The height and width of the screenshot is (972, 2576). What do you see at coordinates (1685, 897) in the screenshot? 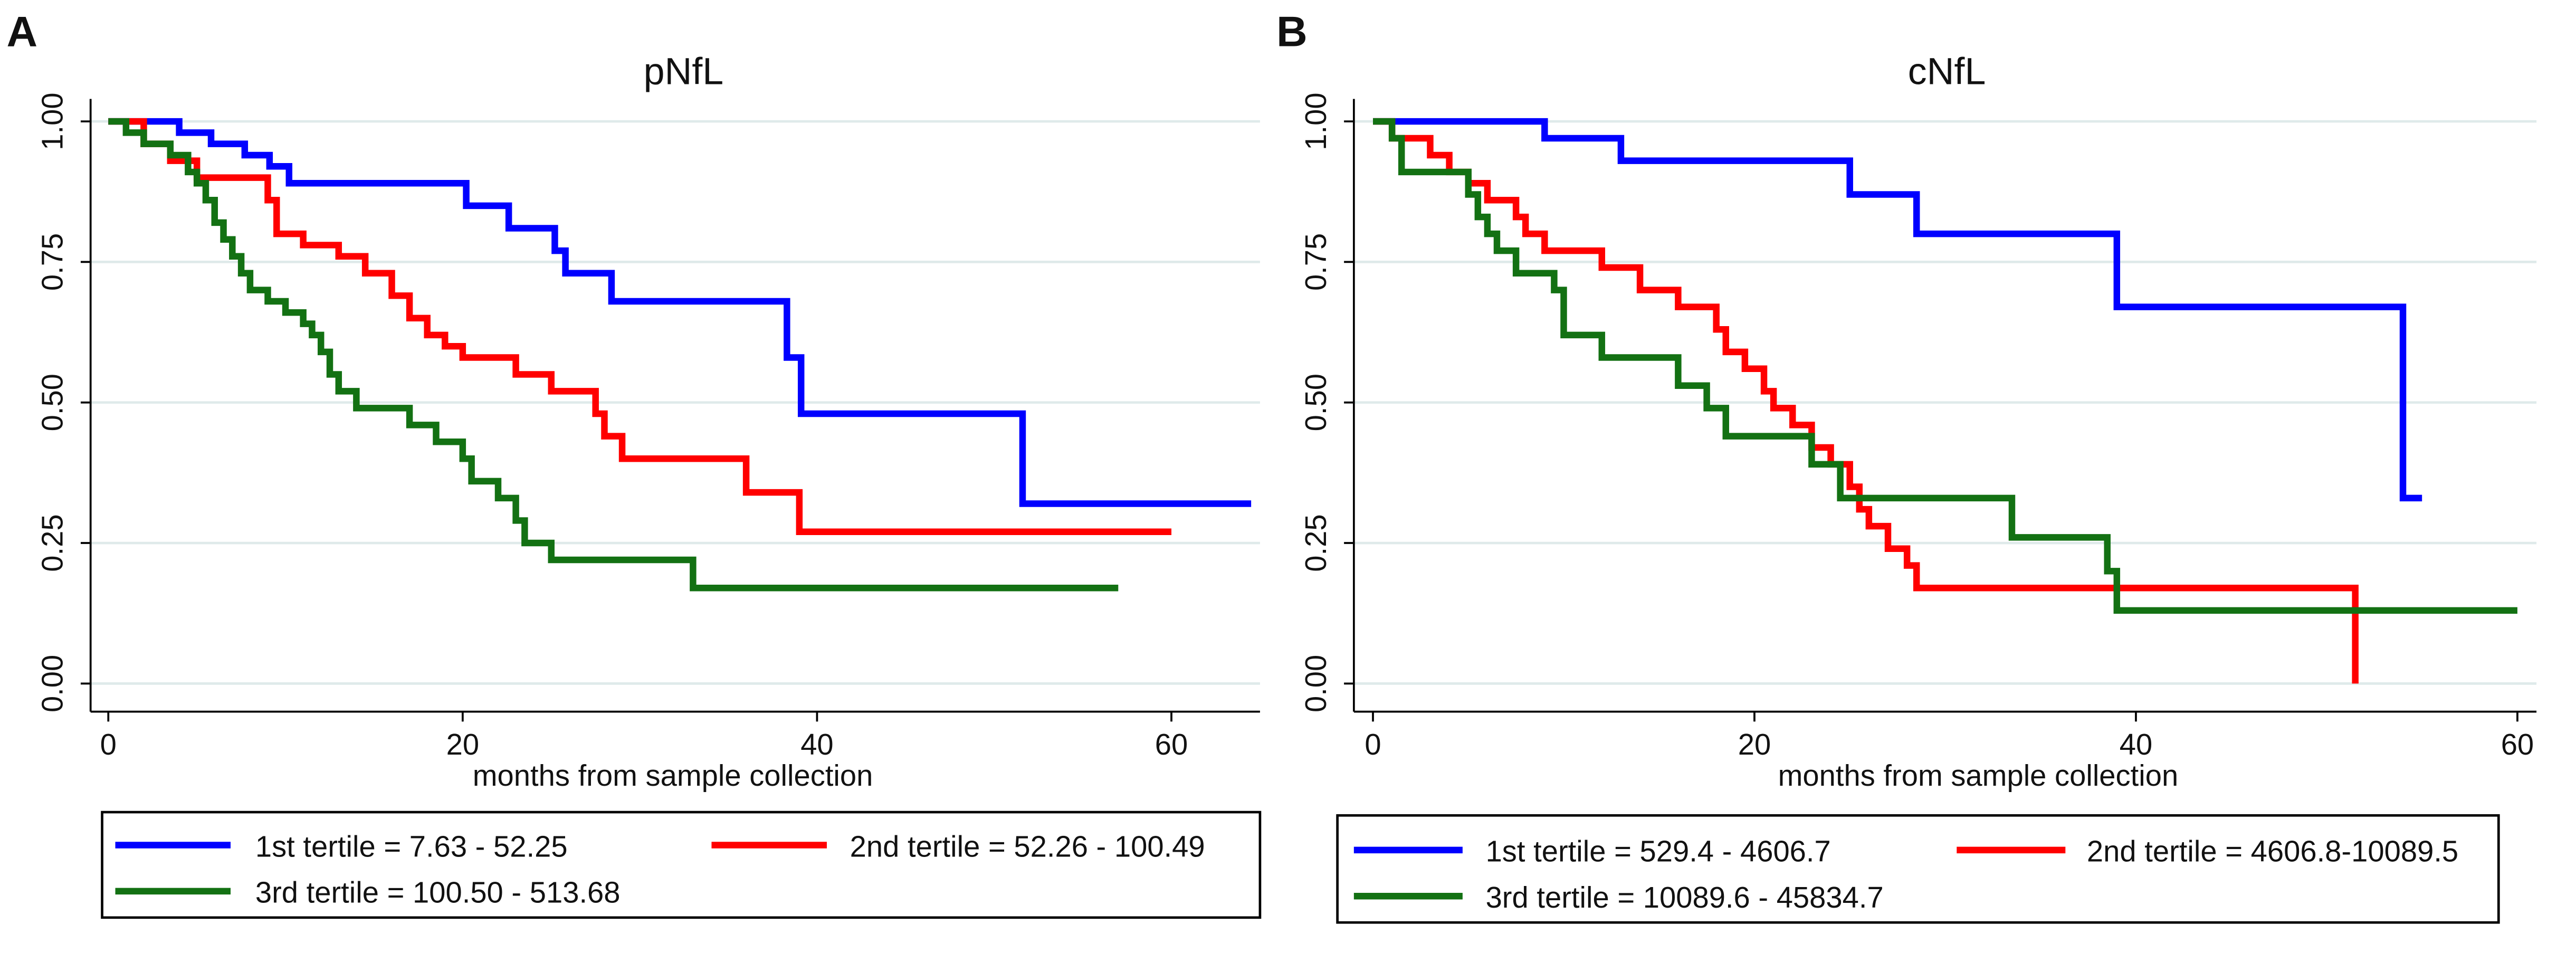
I see `legend-label: 3rd tertile = 10089.6 - 45834.7` at bounding box center [1685, 897].